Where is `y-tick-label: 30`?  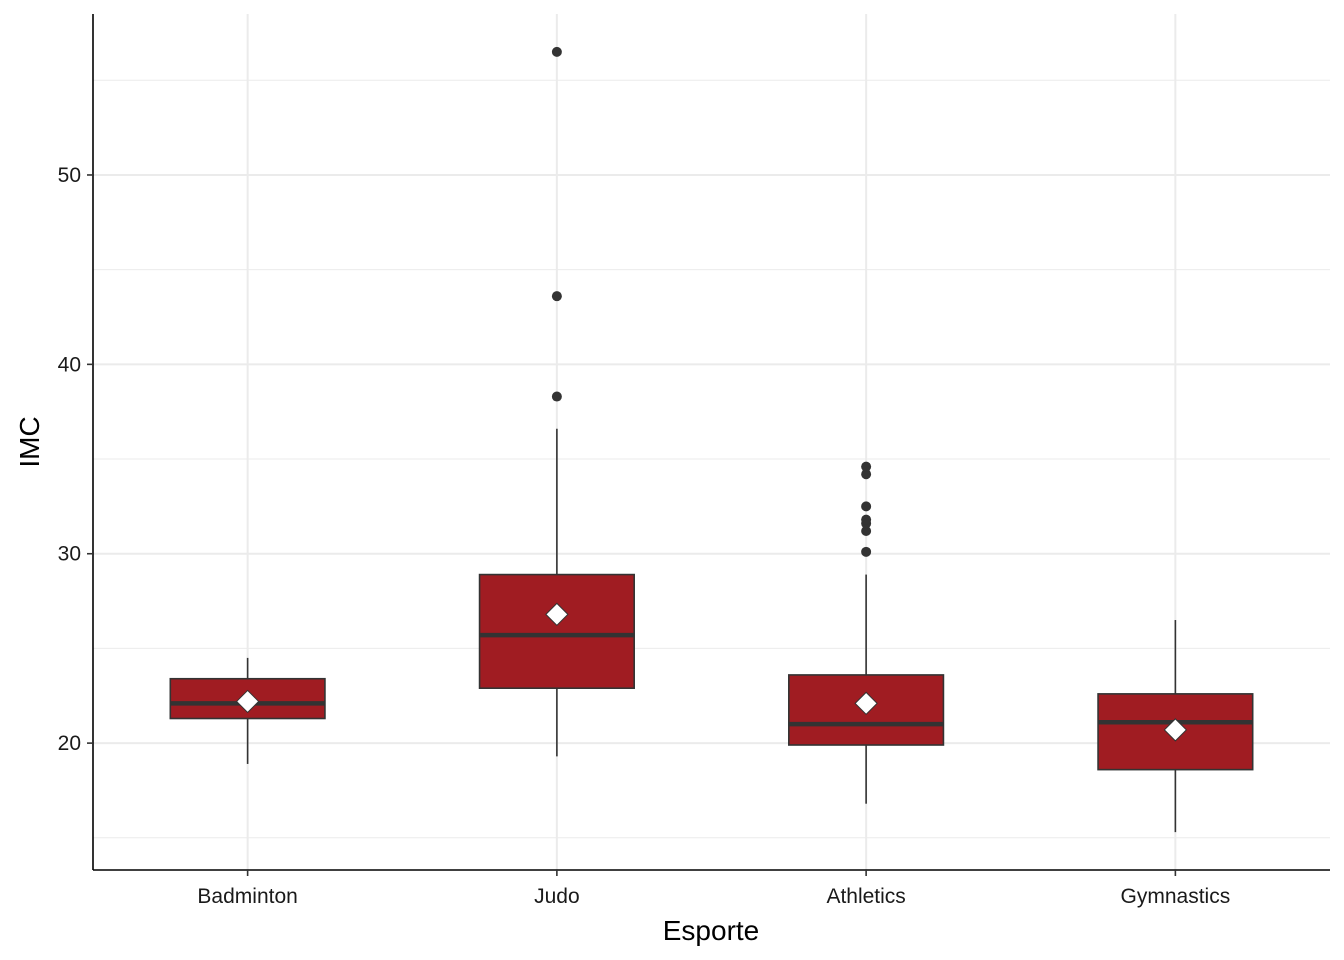
y-tick-label: 30 is located at coordinates (69, 554).